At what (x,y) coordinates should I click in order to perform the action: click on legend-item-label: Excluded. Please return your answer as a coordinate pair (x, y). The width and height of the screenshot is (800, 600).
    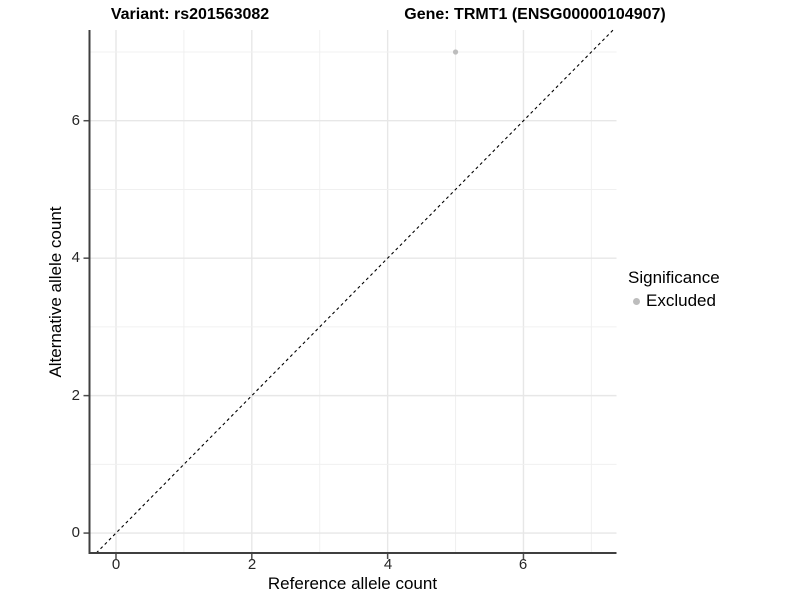
    Looking at the image, I should click on (681, 300).